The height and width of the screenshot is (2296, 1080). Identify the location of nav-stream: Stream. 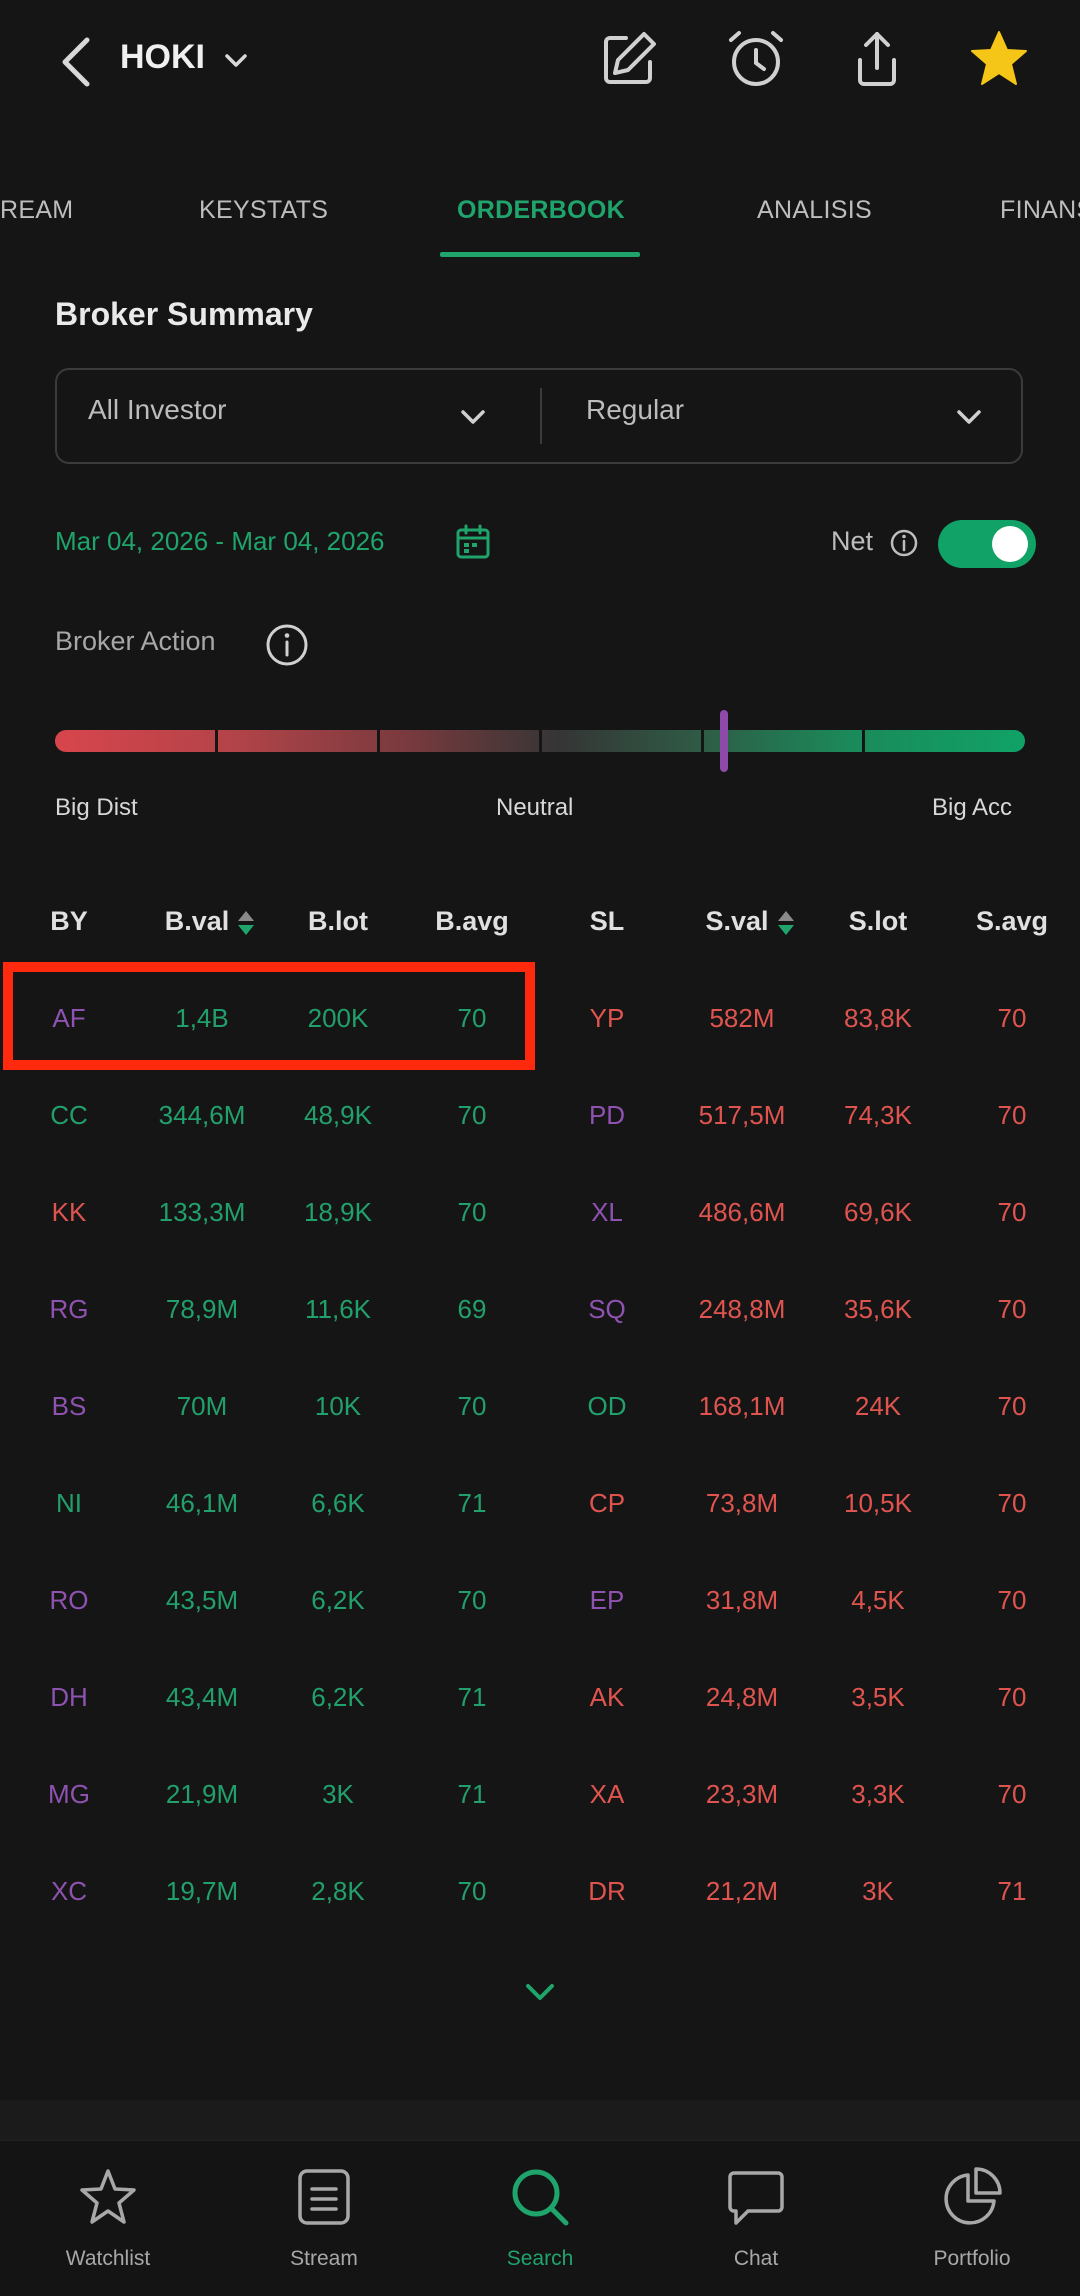
(324, 2258).